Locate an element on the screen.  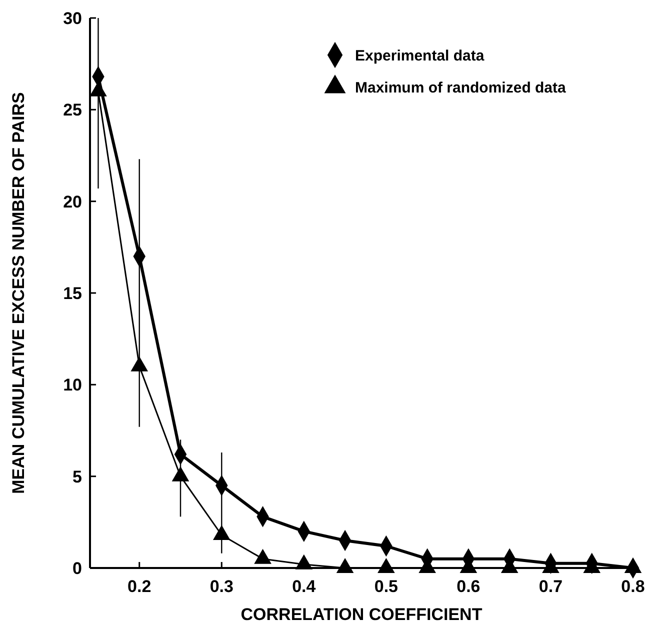
y-tick-label: 5 is located at coordinates (77, 476).